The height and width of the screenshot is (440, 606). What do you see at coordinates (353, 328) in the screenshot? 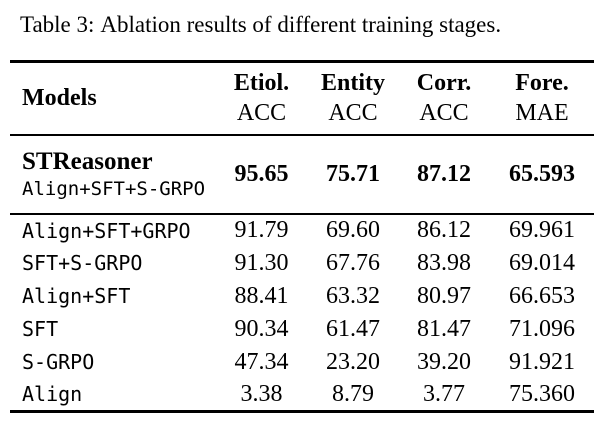
I see `value-cell: 61.47` at bounding box center [353, 328].